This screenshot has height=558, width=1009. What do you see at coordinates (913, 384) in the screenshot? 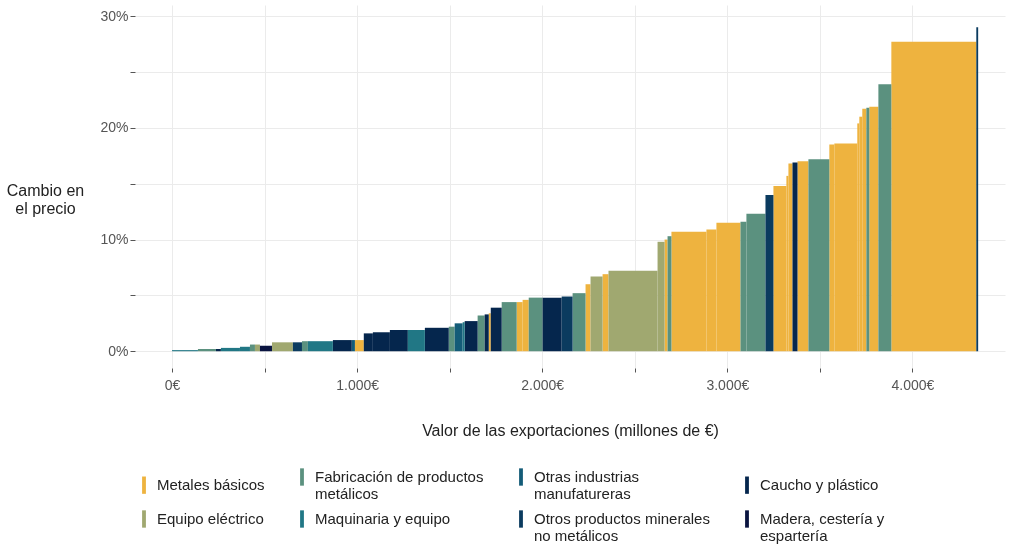
I see `x-tick-label: 4.000€` at bounding box center [913, 384].